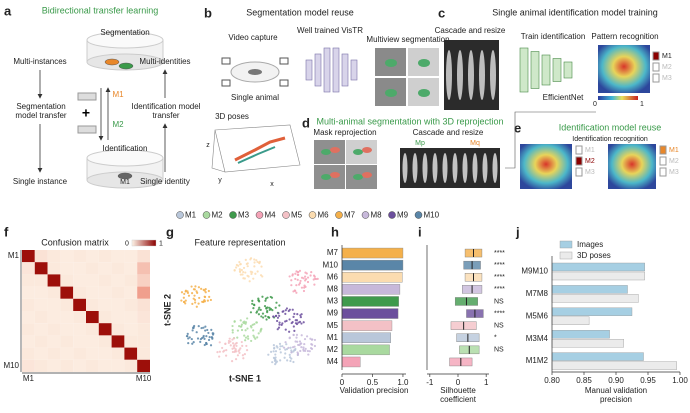 The image size is (690, 413). Describe the element at coordinates (475, 143) in the screenshot. I see `label: Mq` at that location.